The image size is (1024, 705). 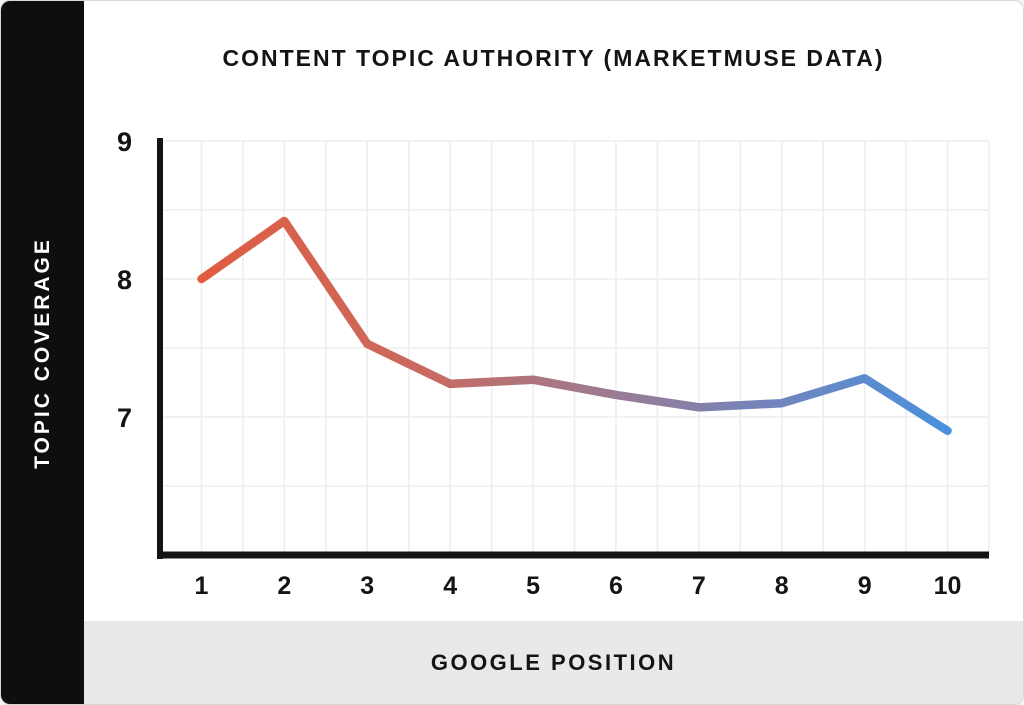 I want to click on x-tick-label: 7, so click(x=699, y=586).